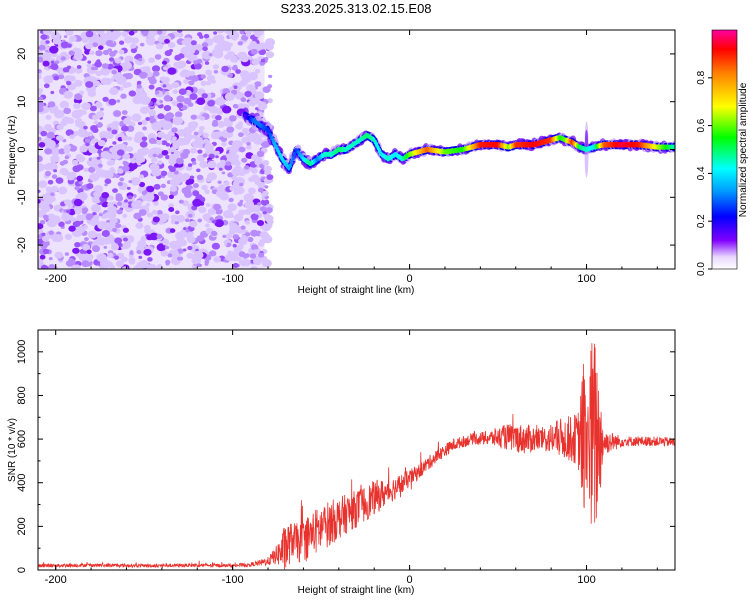  Describe the element at coordinates (724, 149) in the screenshot. I see `colorbar-gradient` at that location.